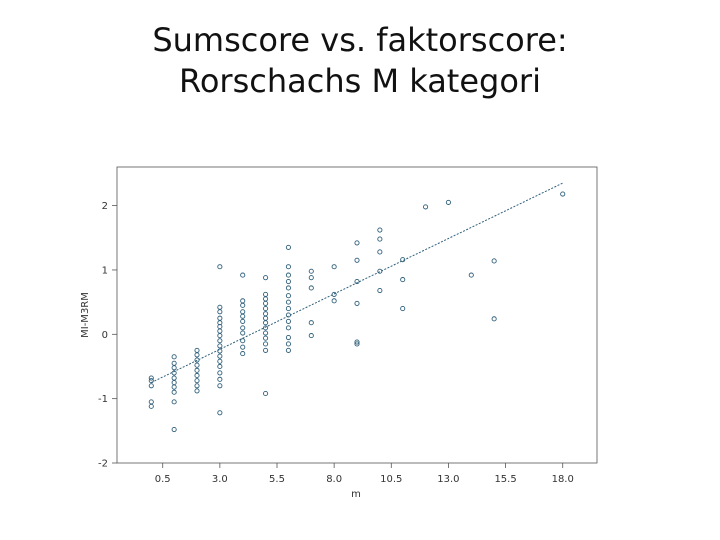 This screenshot has height=540, width=720. I want to click on x-tick-label: 13.0, so click(448, 479).